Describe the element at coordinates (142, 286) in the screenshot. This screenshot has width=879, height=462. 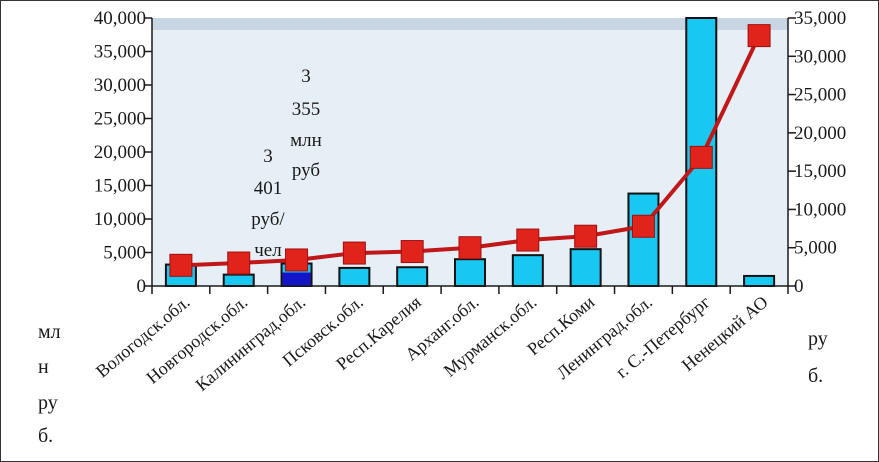
I see `left-tick-label: 0` at that location.